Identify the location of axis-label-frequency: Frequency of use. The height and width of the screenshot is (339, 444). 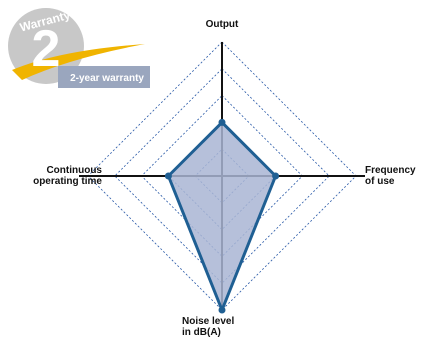
(390, 176).